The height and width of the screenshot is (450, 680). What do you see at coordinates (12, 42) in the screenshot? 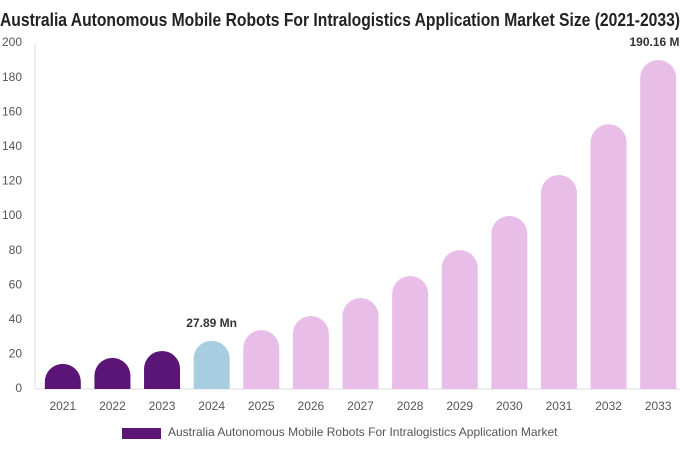
I see `y-tick-label: 200` at bounding box center [12, 42].